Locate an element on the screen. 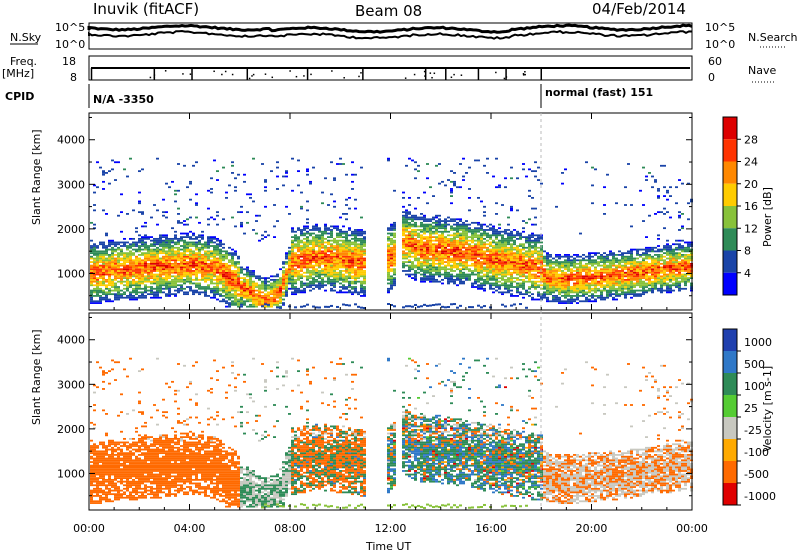  freq-label-line2: [MHz] is located at coordinates (18, 73).